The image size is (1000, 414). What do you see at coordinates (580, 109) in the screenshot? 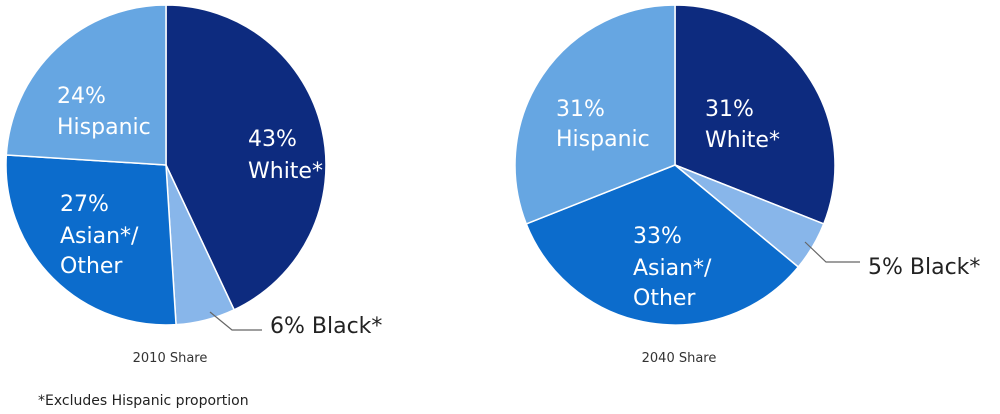
I see `slice-label-hispanic-line0: 31%` at bounding box center [580, 109].